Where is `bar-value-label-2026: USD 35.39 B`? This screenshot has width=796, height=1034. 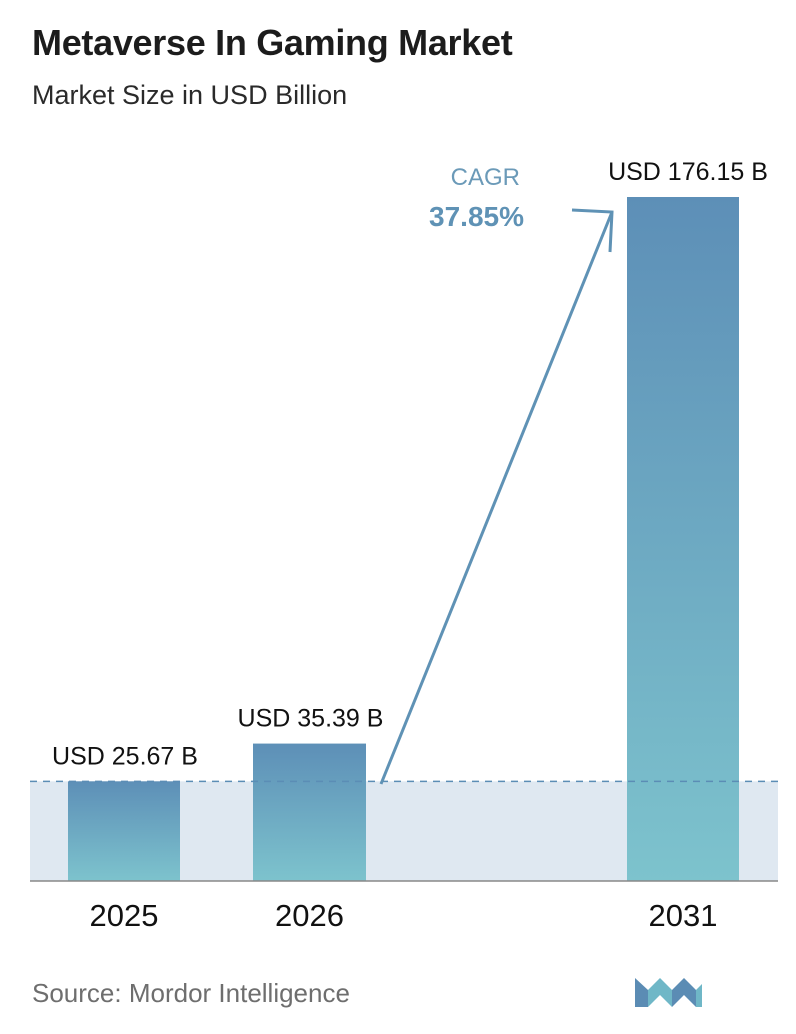 bar-value-label-2026: USD 35.39 B is located at coordinates (311, 719).